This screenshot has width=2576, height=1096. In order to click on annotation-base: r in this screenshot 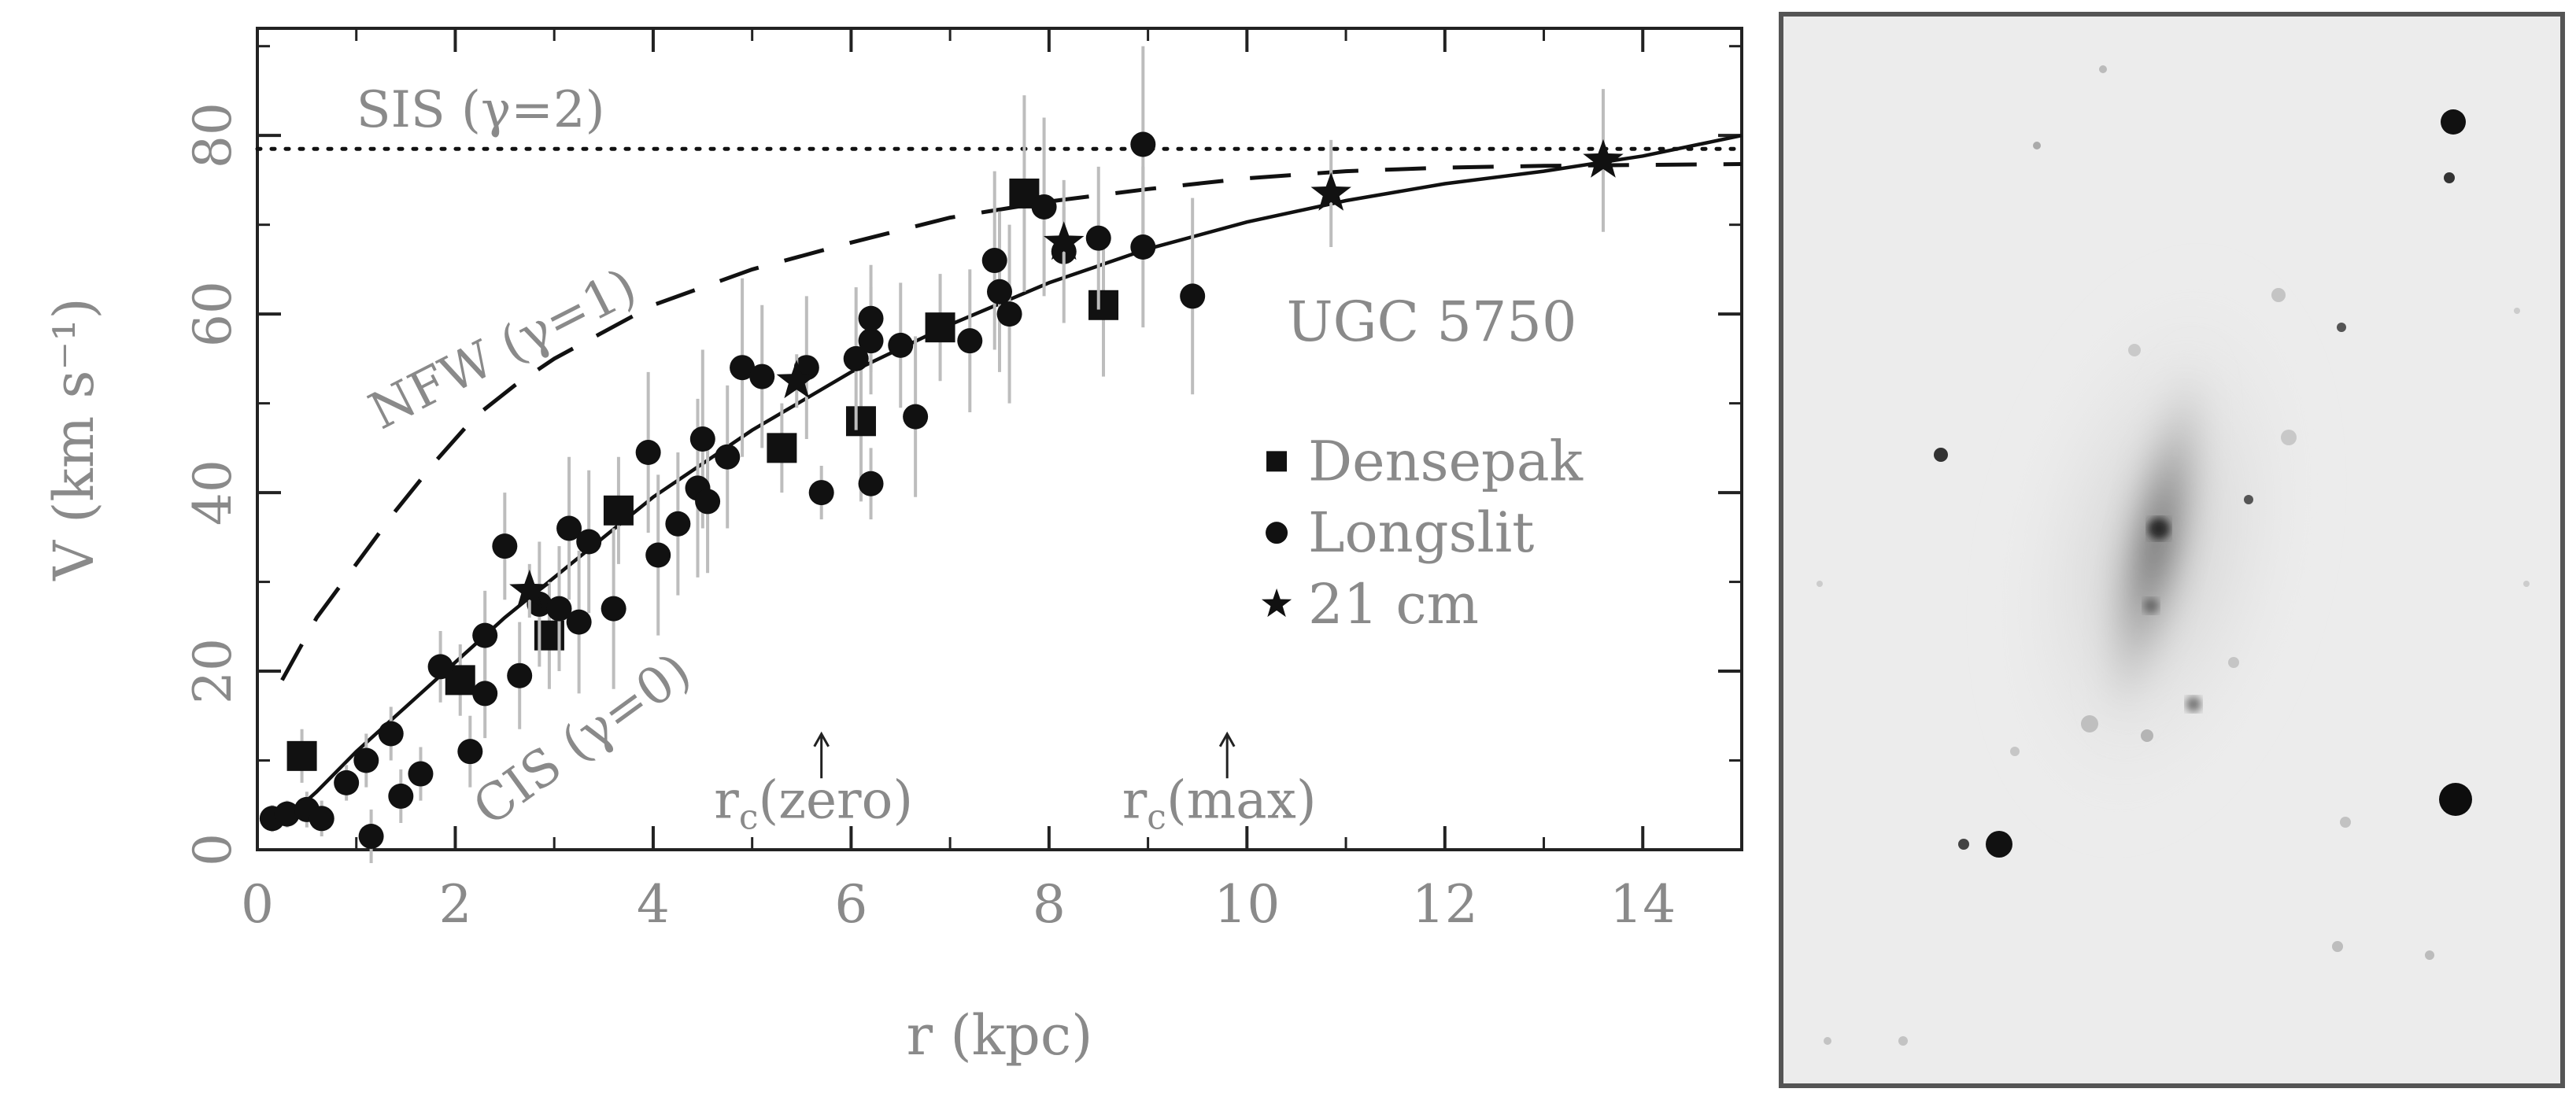, I will do `click(1135, 800)`.